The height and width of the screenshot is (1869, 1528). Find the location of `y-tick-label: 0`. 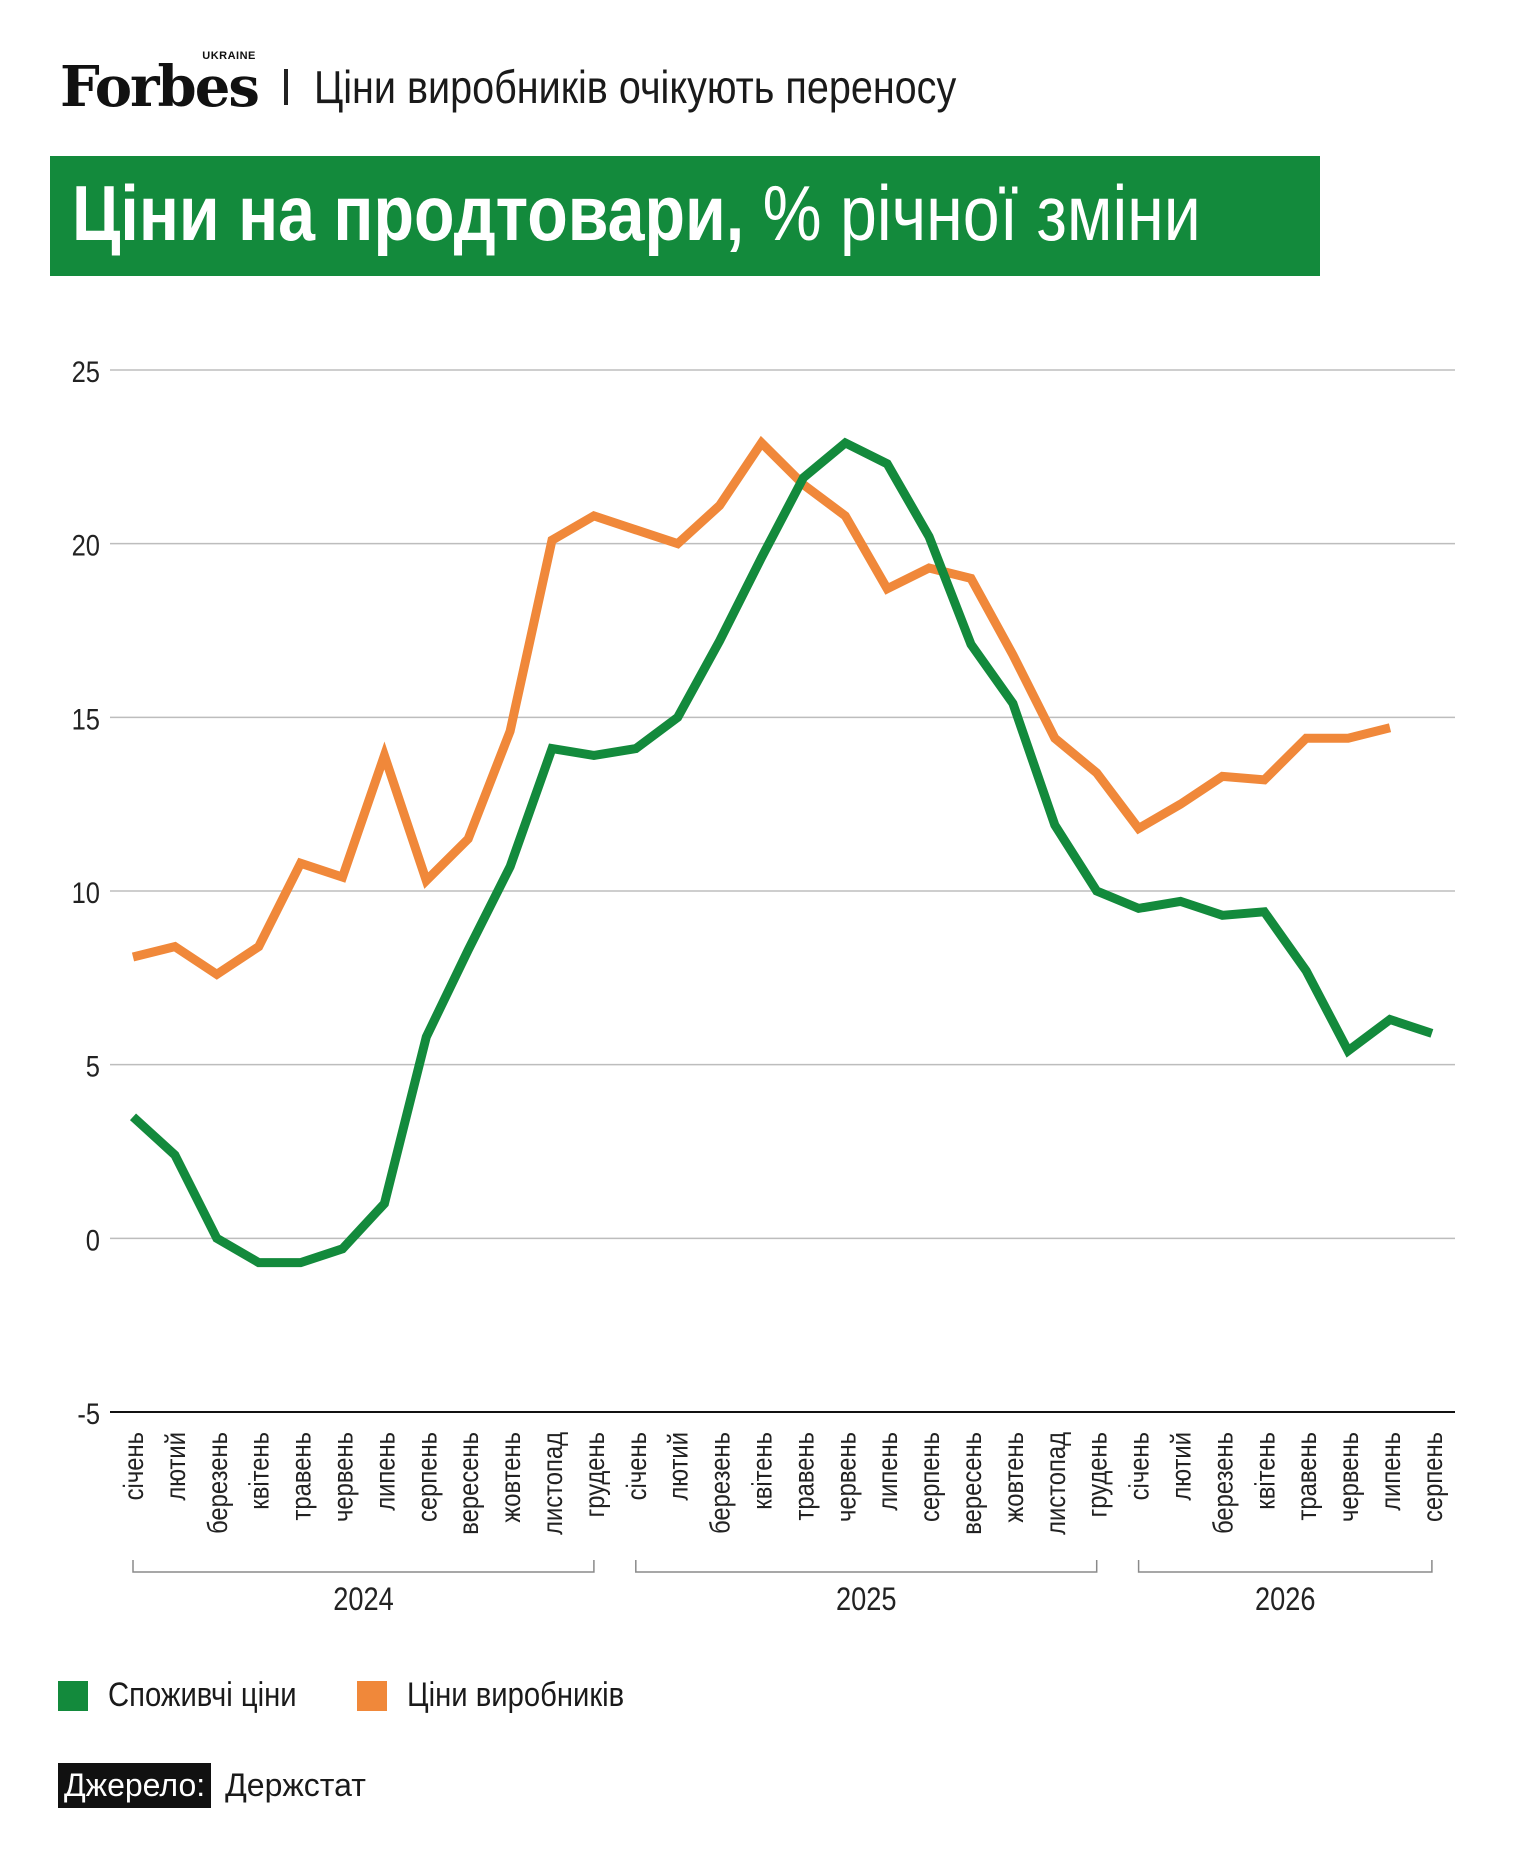

y-tick-label: 0 is located at coordinates (93, 1239).